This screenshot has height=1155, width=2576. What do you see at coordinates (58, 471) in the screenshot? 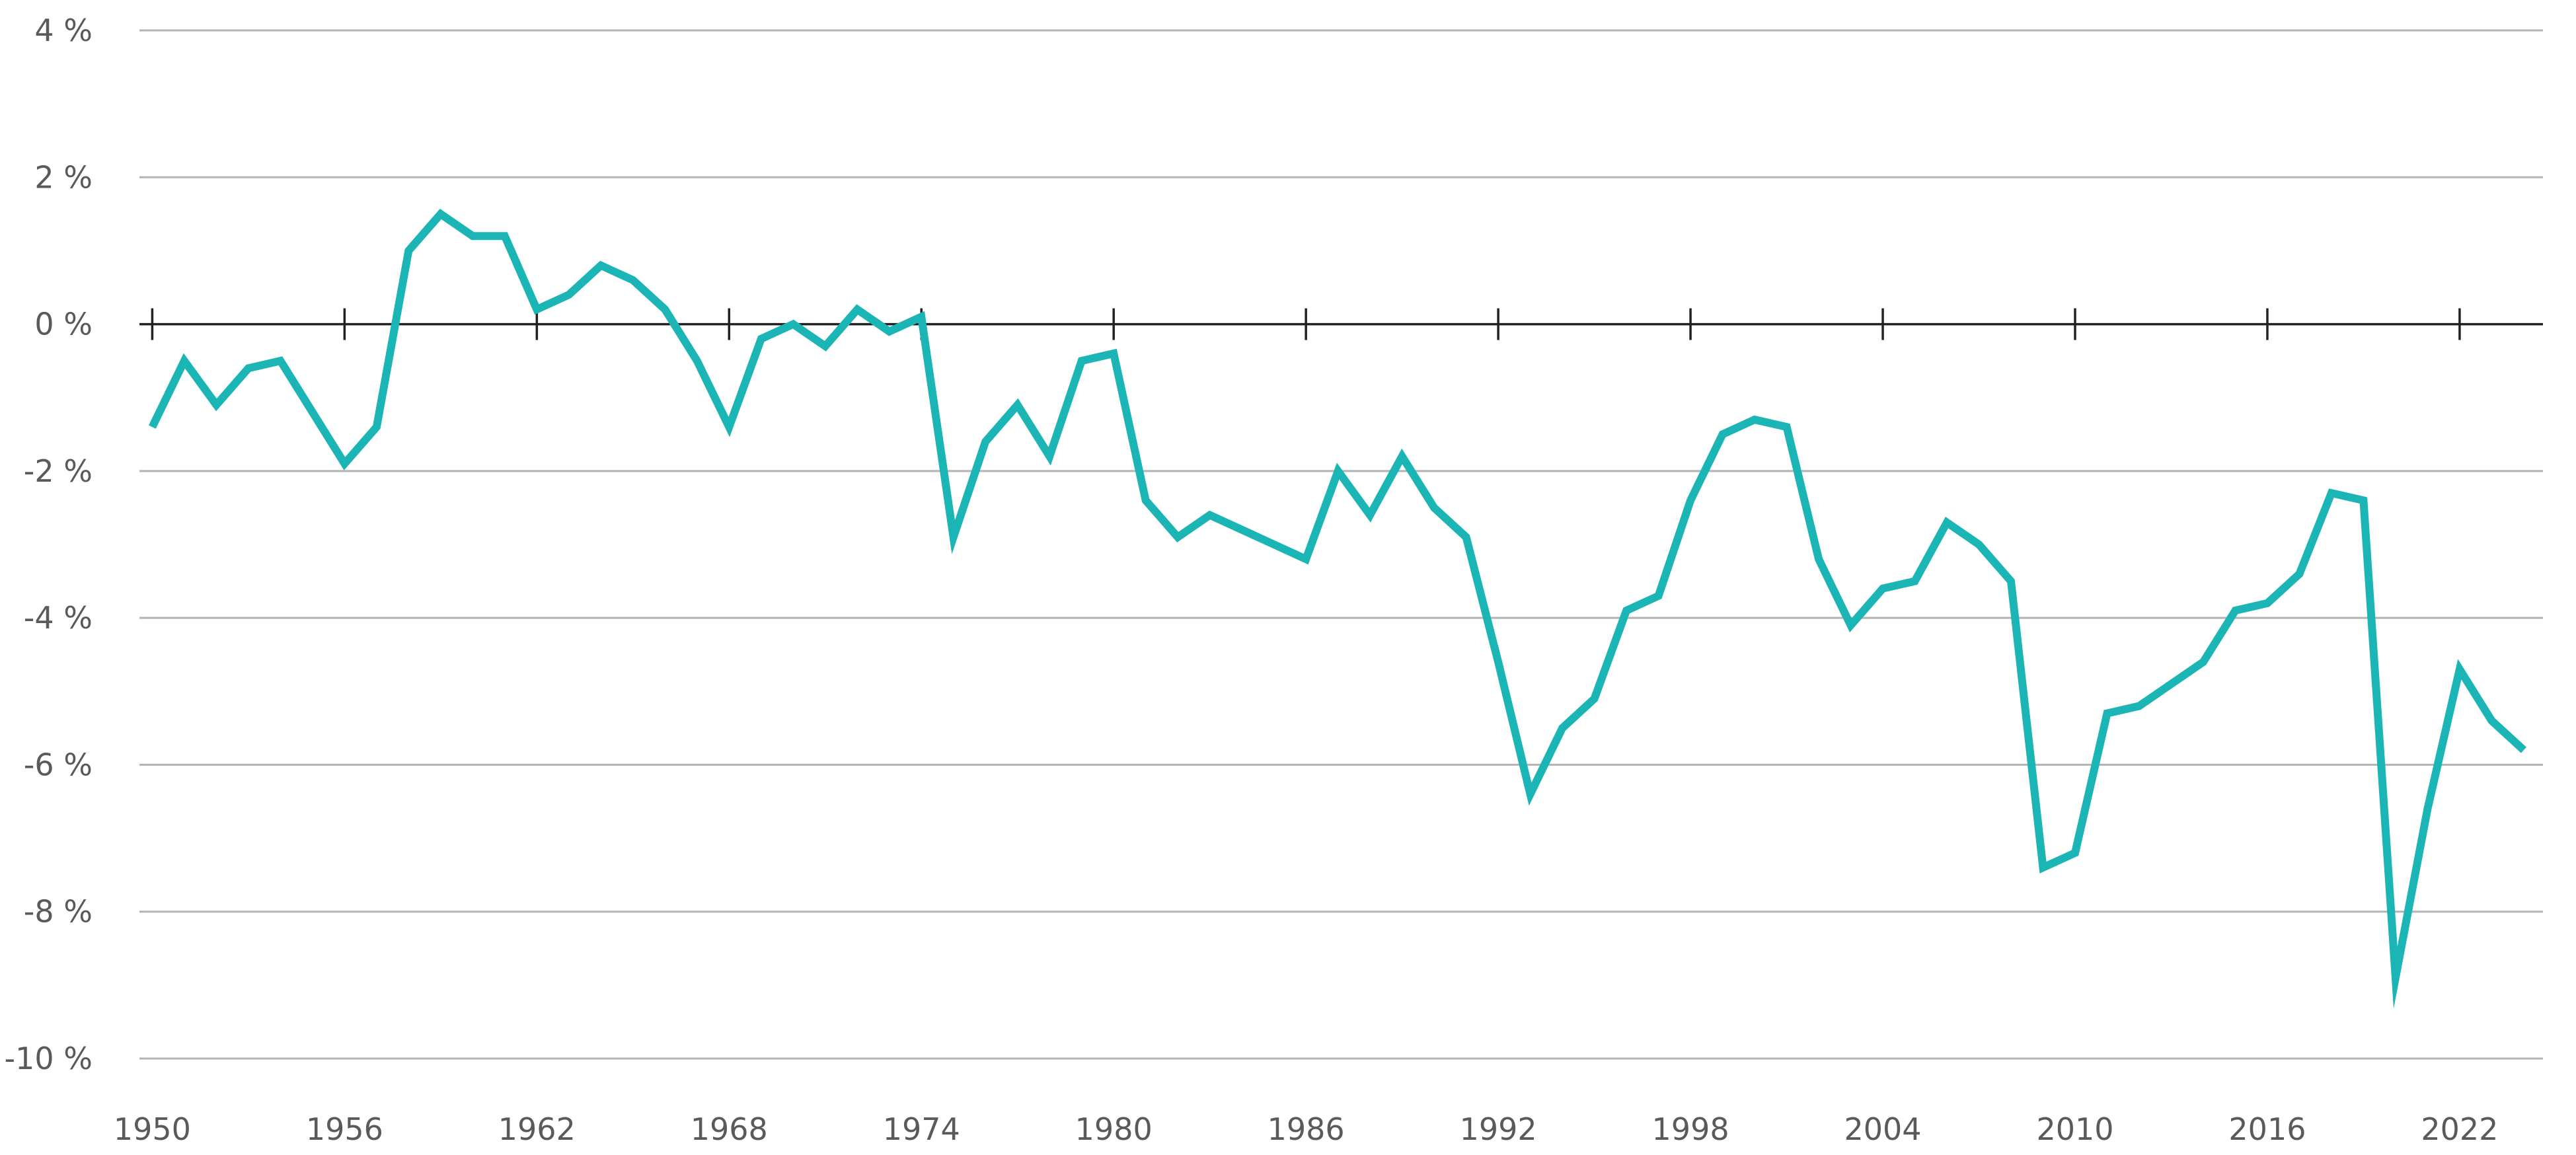
I see `y-tick-label: -2 %` at bounding box center [58, 471].